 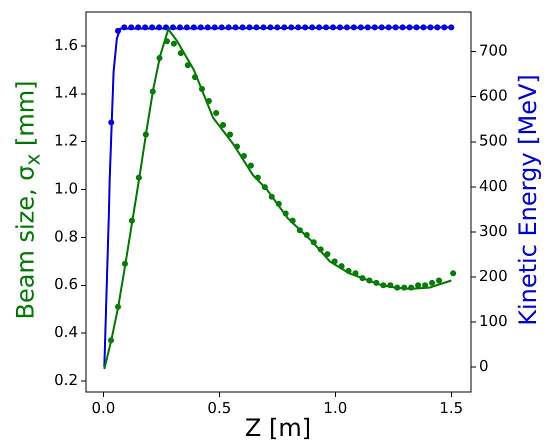 What do you see at coordinates (66, 45) in the screenshot?
I see `y-tick-label: 1.6` at bounding box center [66, 45].